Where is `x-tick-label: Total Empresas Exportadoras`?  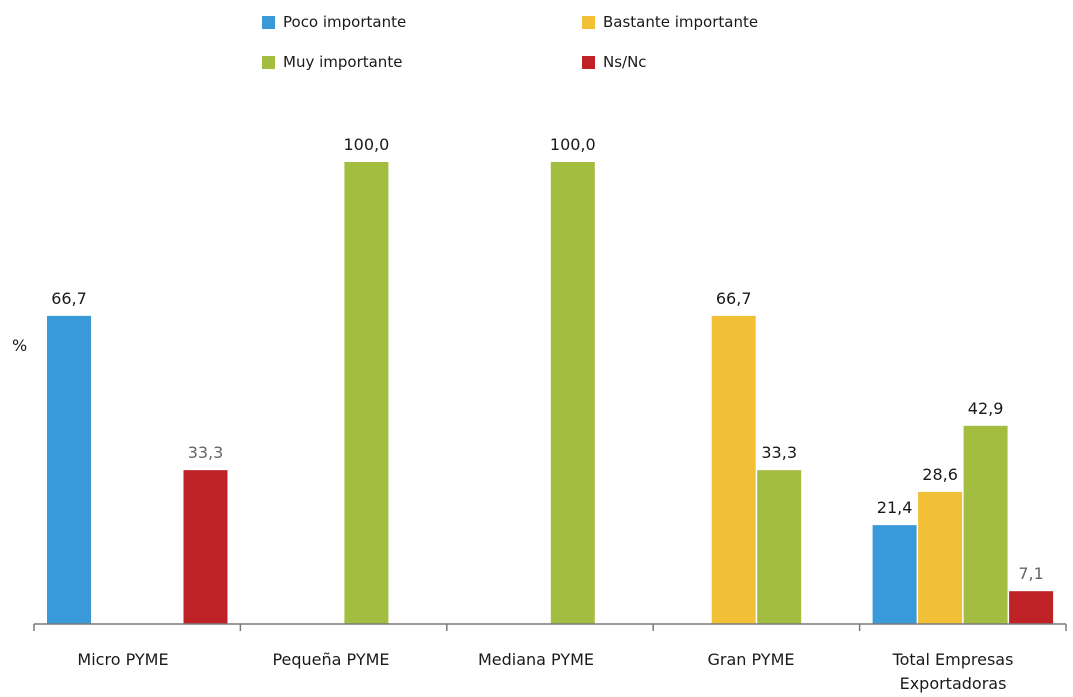
x-tick-label: Total Empresas Exportadoras is located at coordinates (953, 672).